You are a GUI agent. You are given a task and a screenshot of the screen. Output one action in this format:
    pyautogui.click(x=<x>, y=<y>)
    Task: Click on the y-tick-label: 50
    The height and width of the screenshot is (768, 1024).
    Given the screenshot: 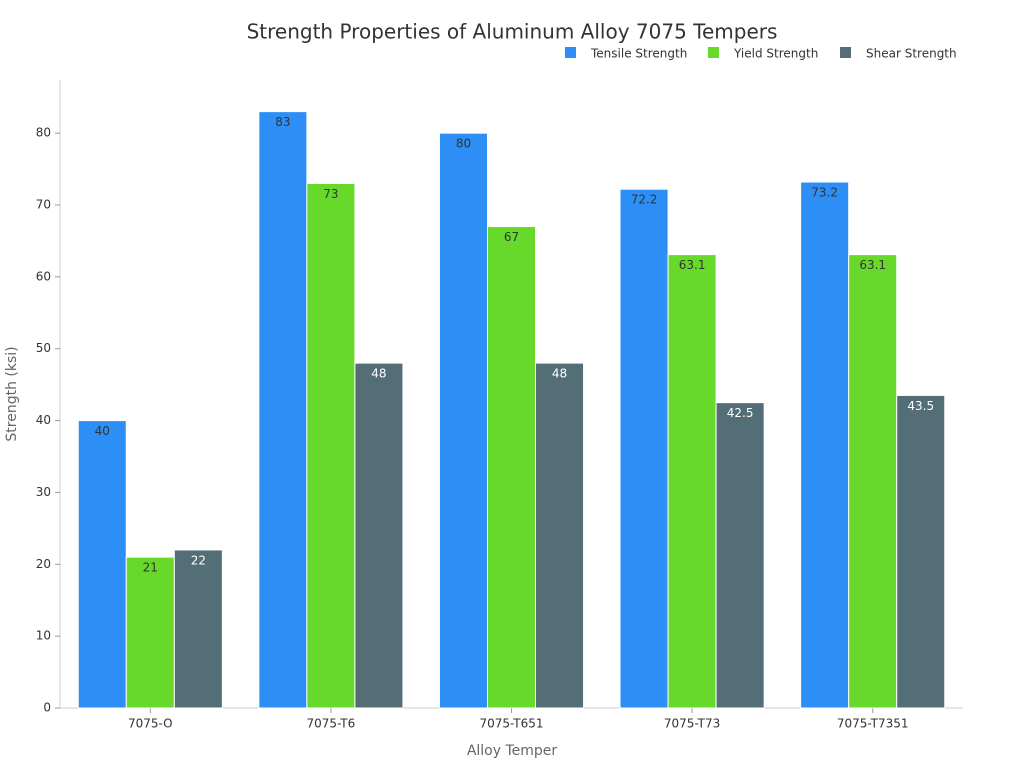 What is the action you would take?
    pyautogui.click(x=43, y=348)
    